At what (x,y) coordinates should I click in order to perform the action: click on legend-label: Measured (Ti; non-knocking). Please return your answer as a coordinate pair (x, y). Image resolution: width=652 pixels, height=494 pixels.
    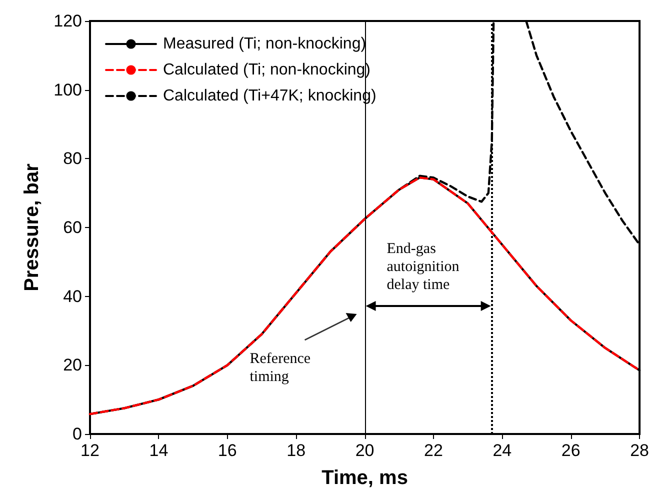
    Looking at the image, I should click on (264, 44).